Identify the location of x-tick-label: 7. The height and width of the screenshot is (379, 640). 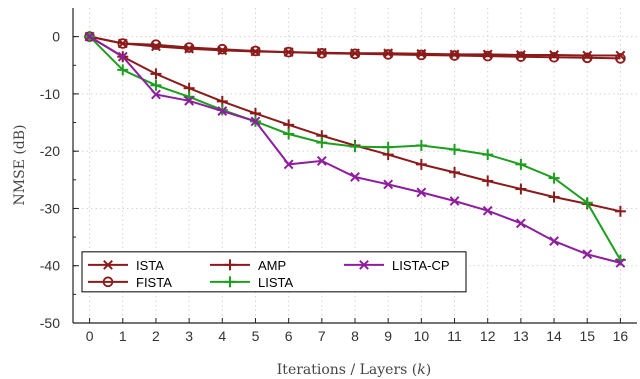
(322, 336).